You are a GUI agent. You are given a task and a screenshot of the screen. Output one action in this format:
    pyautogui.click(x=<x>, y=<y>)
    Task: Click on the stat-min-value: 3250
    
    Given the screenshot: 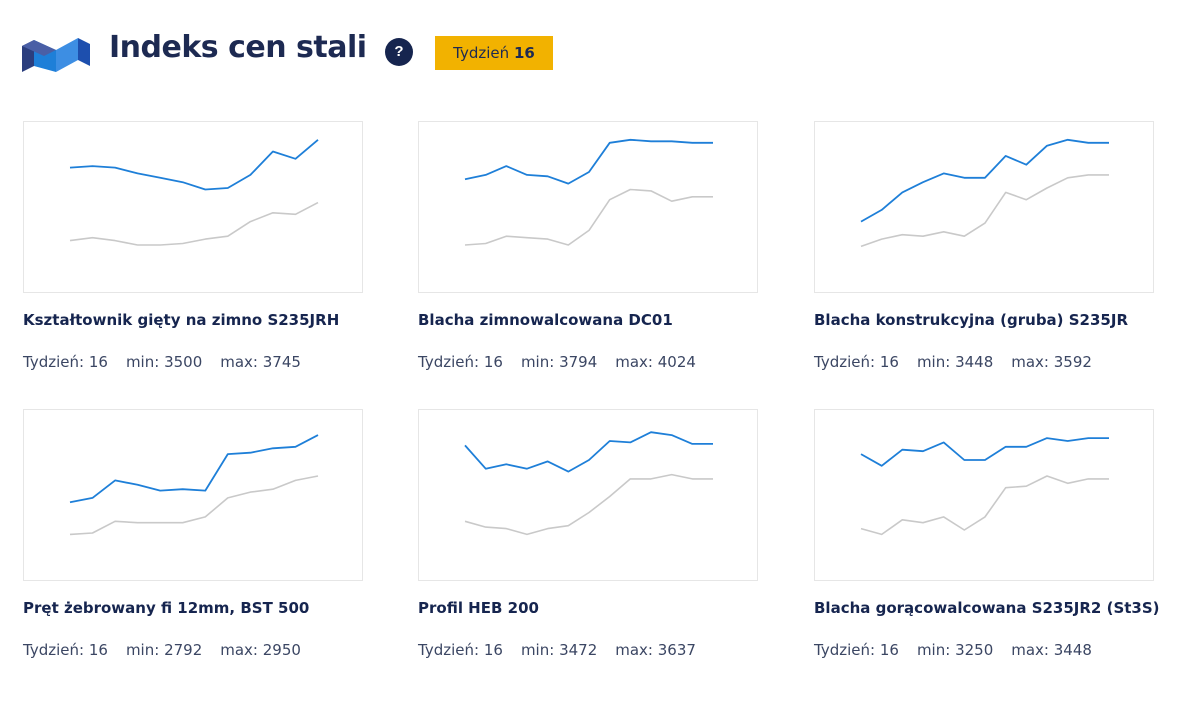 What is the action you would take?
    pyautogui.click(x=974, y=650)
    